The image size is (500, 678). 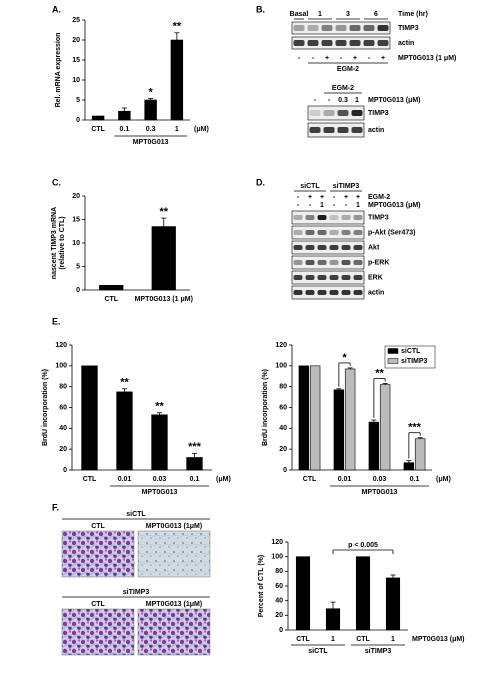 What do you see at coordinates (346, 186) in the screenshot?
I see `group-label: siTIMP3` at bounding box center [346, 186].